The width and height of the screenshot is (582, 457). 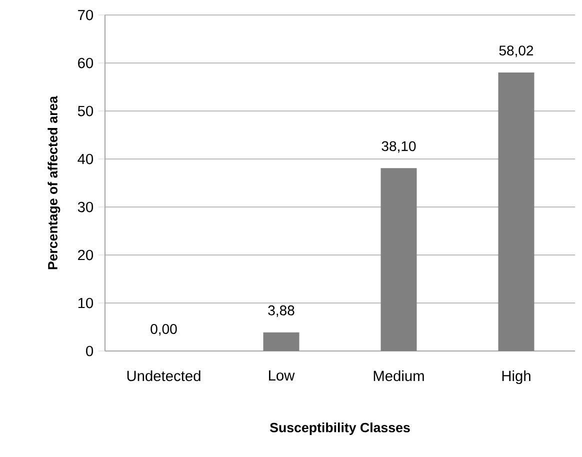 I want to click on y-axis-title: Percentage of affected area, so click(x=54, y=183).